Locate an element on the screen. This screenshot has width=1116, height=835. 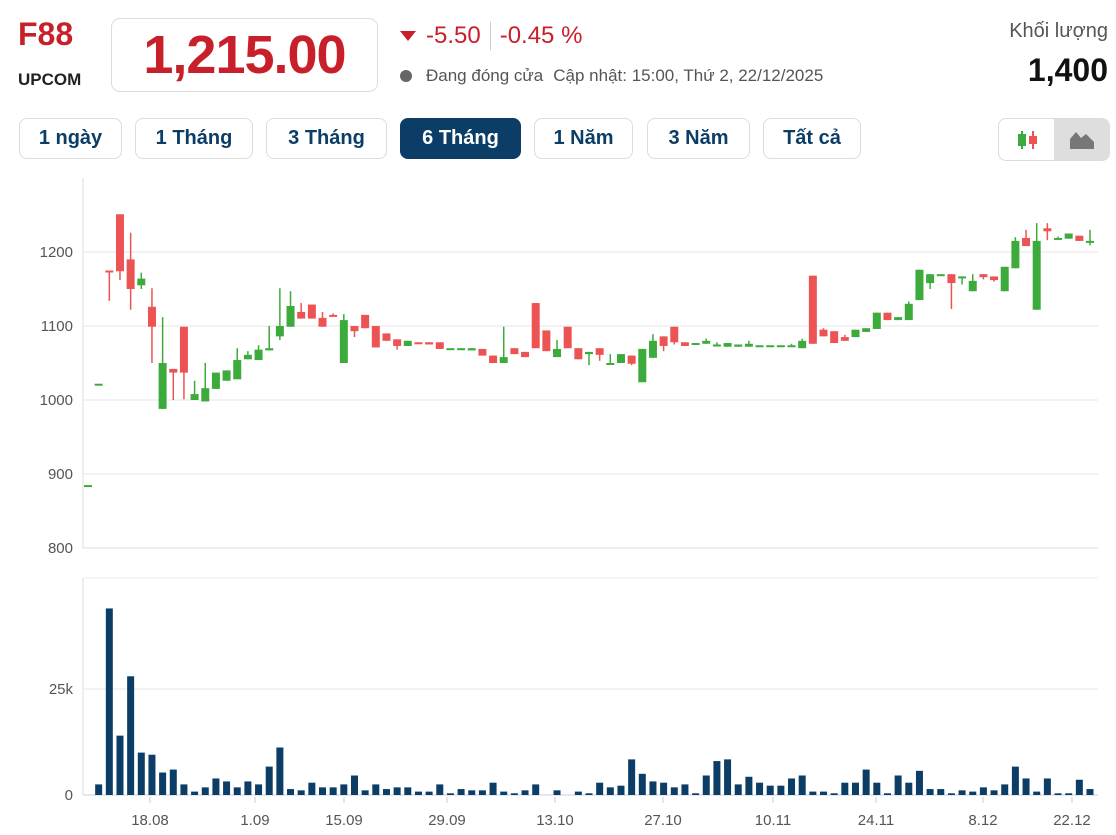
candlestick-icon is located at coordinates (1027, 139).